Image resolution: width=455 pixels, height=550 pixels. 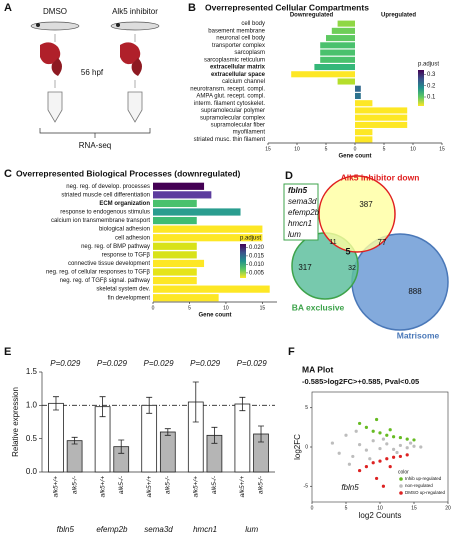 I want to click on colorbar-tick-label: 0.015, so click(x=257, y=256).